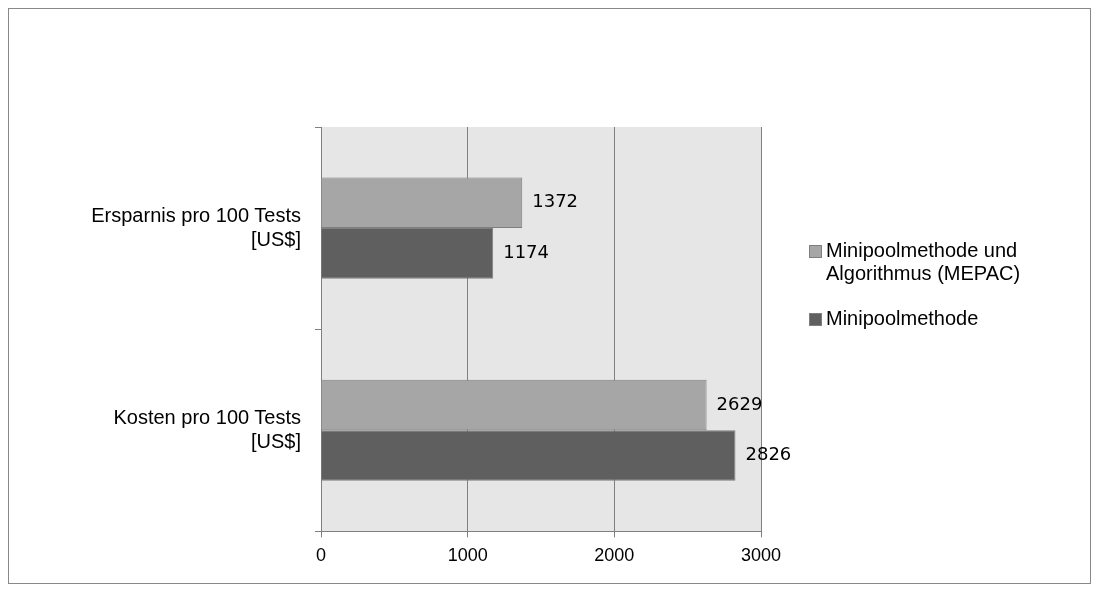  I want to click on x-tick-label: 1000, so click(467, 555).